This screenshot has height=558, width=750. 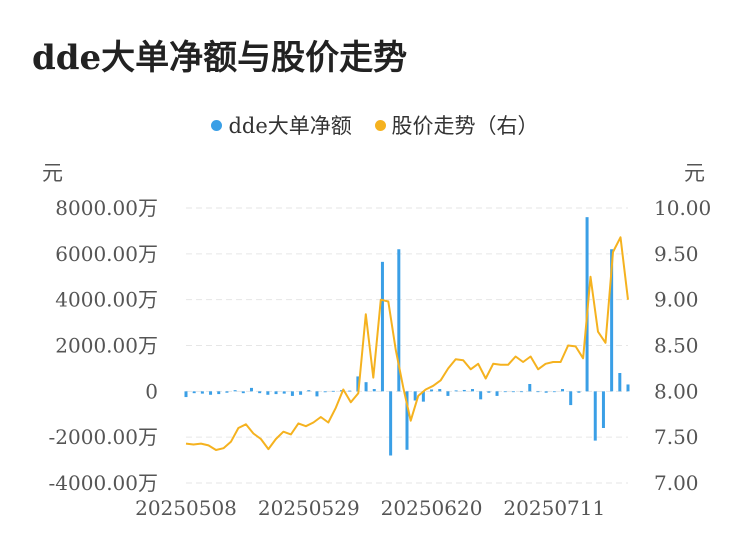 I want to click on right-tick-label: 9.50, so click(x=676, y=254).